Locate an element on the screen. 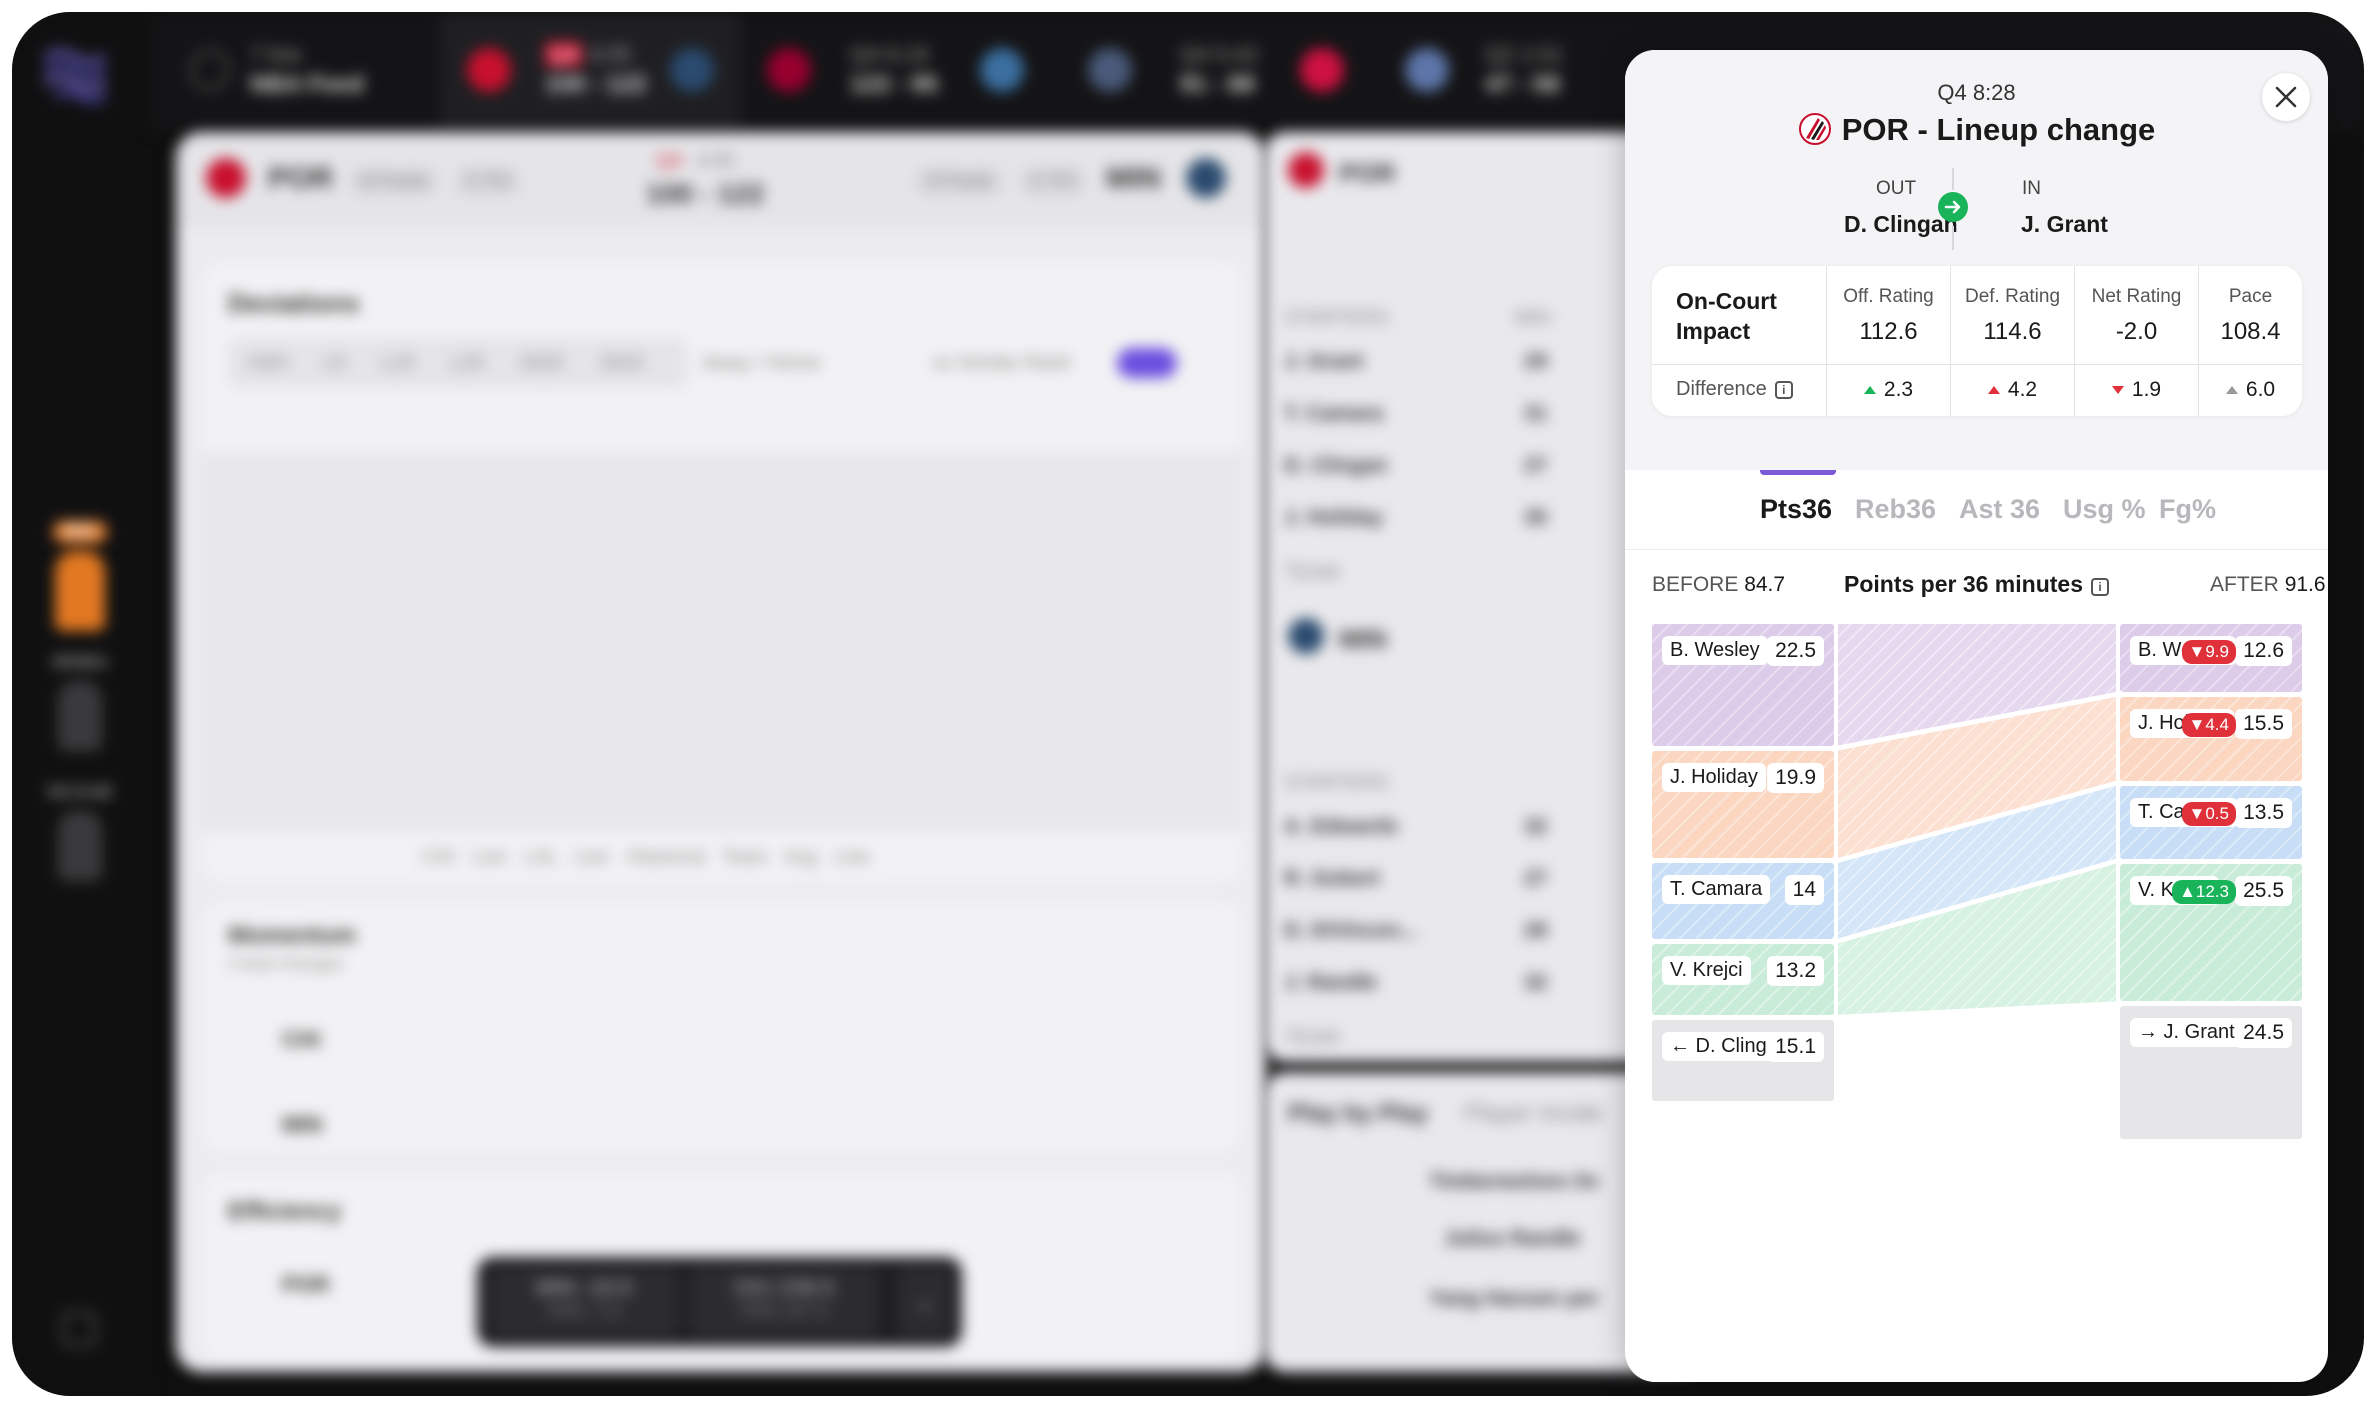 The height and width of the screenshot is (1408, 2376). tab-fg: Fg% is located at coordinates (2187, 509).